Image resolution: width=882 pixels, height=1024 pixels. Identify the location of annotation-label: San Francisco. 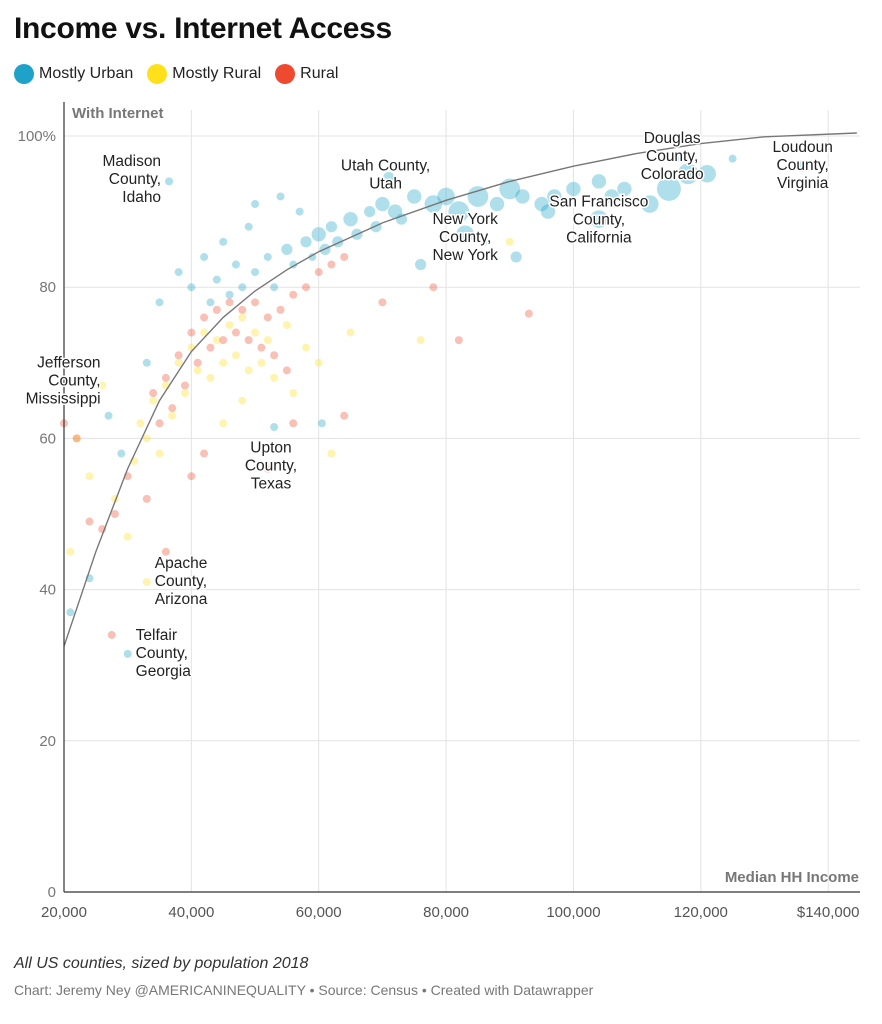
(598, 202).